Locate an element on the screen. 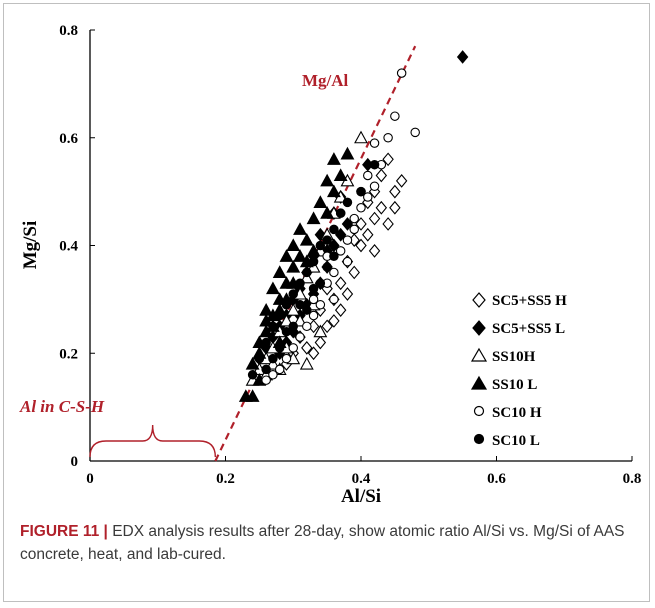  legend-item-sc10l: SC10 L is located at coordinates (506, 441).